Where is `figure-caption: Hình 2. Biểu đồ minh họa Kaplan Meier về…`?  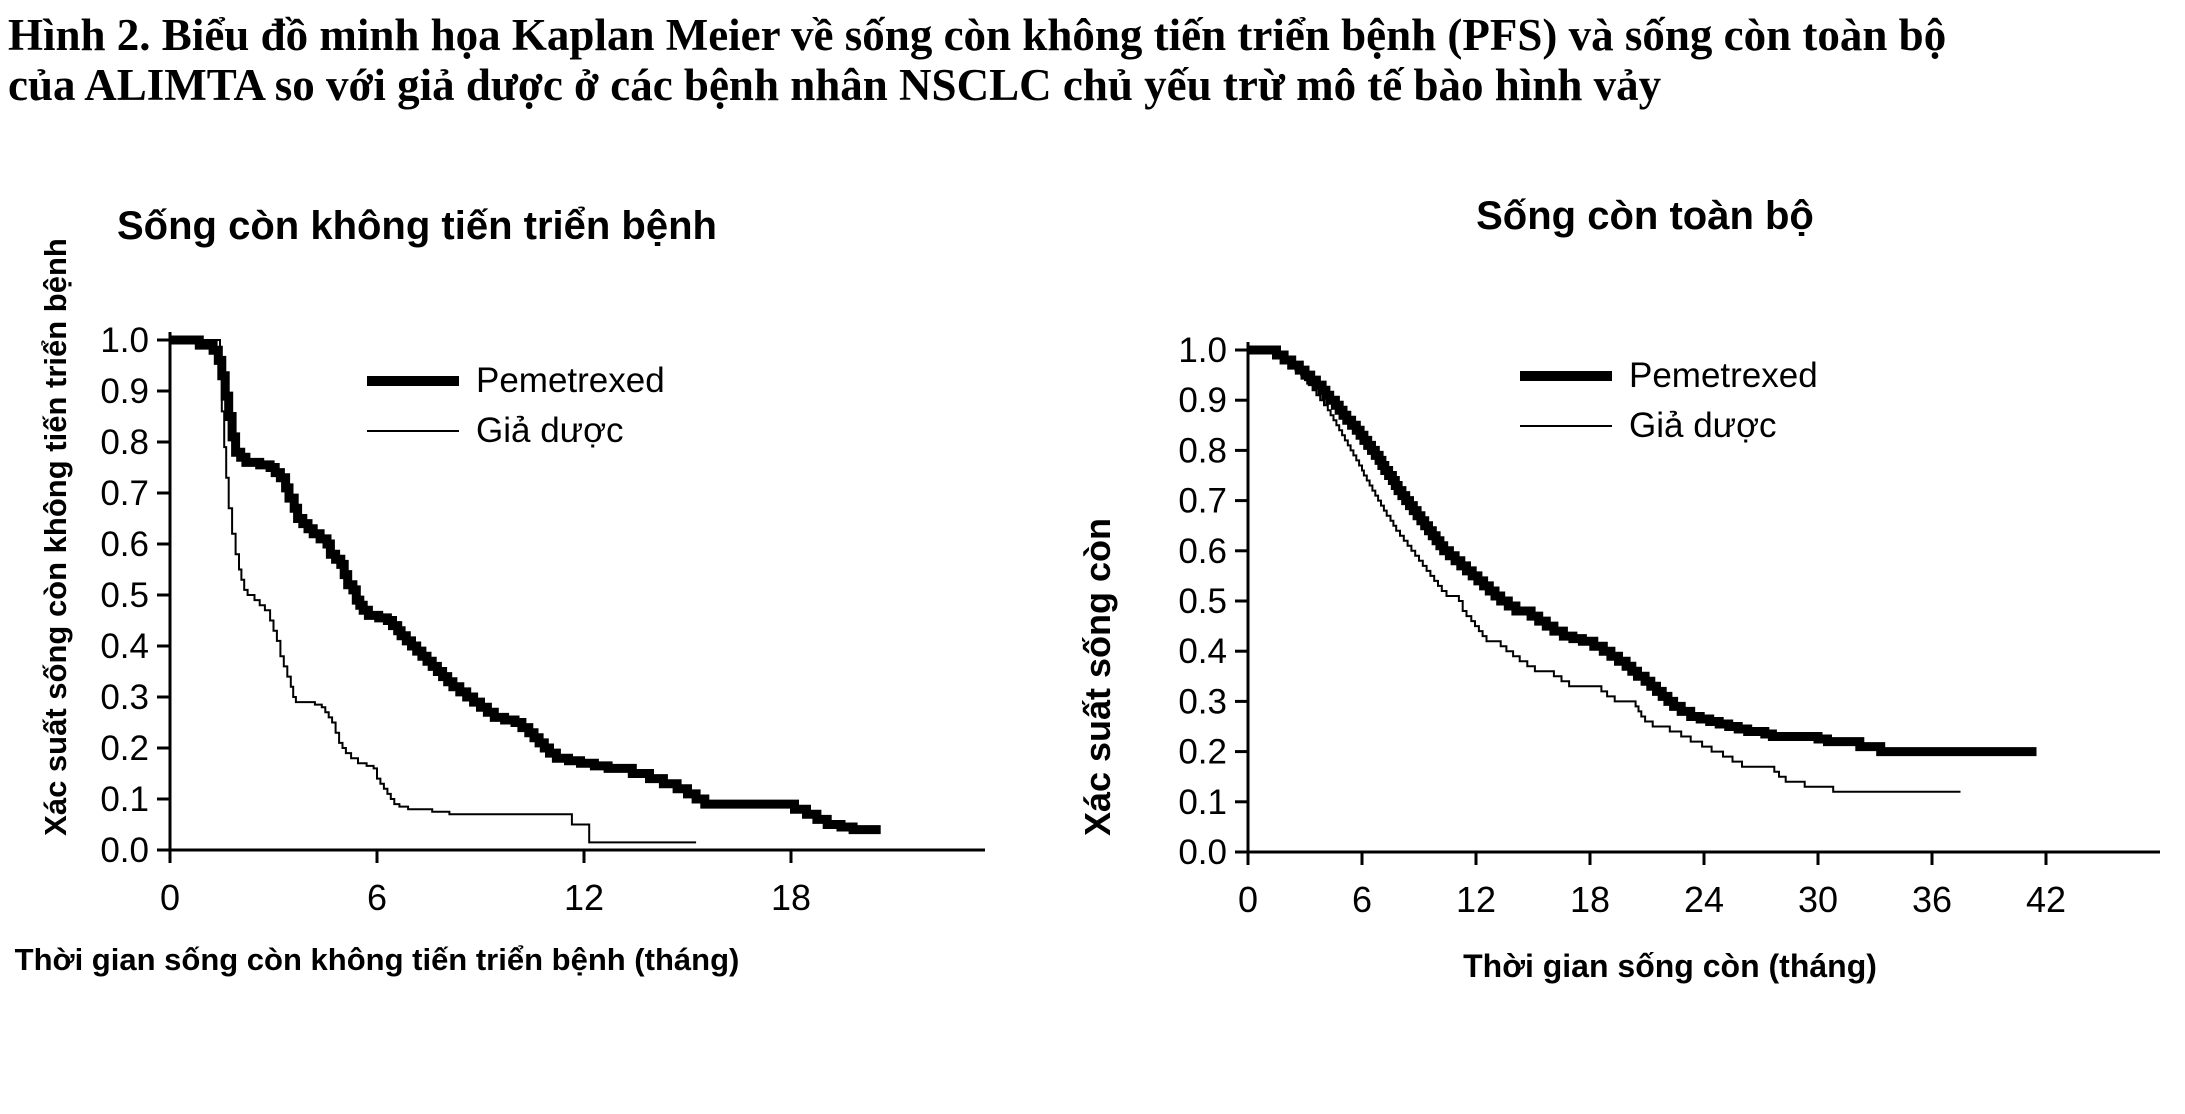
figure-caption: Hình 2. Biểu đồ minh họa Kaplan Meier về… is located at coordinates (1095, 60).